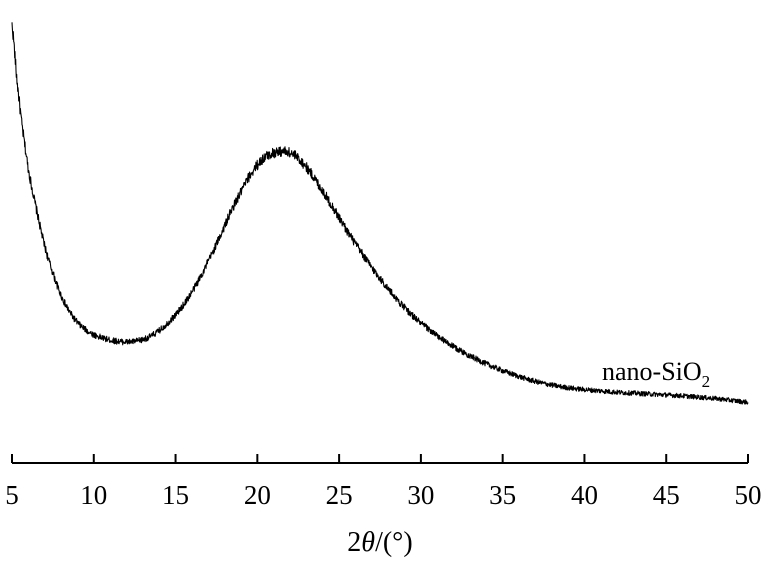 This screenshot has height=561, width=775. Describe the element at coordinates (748, 495) in the screenshot. I see `x-tick-label-50: 50` at that location.